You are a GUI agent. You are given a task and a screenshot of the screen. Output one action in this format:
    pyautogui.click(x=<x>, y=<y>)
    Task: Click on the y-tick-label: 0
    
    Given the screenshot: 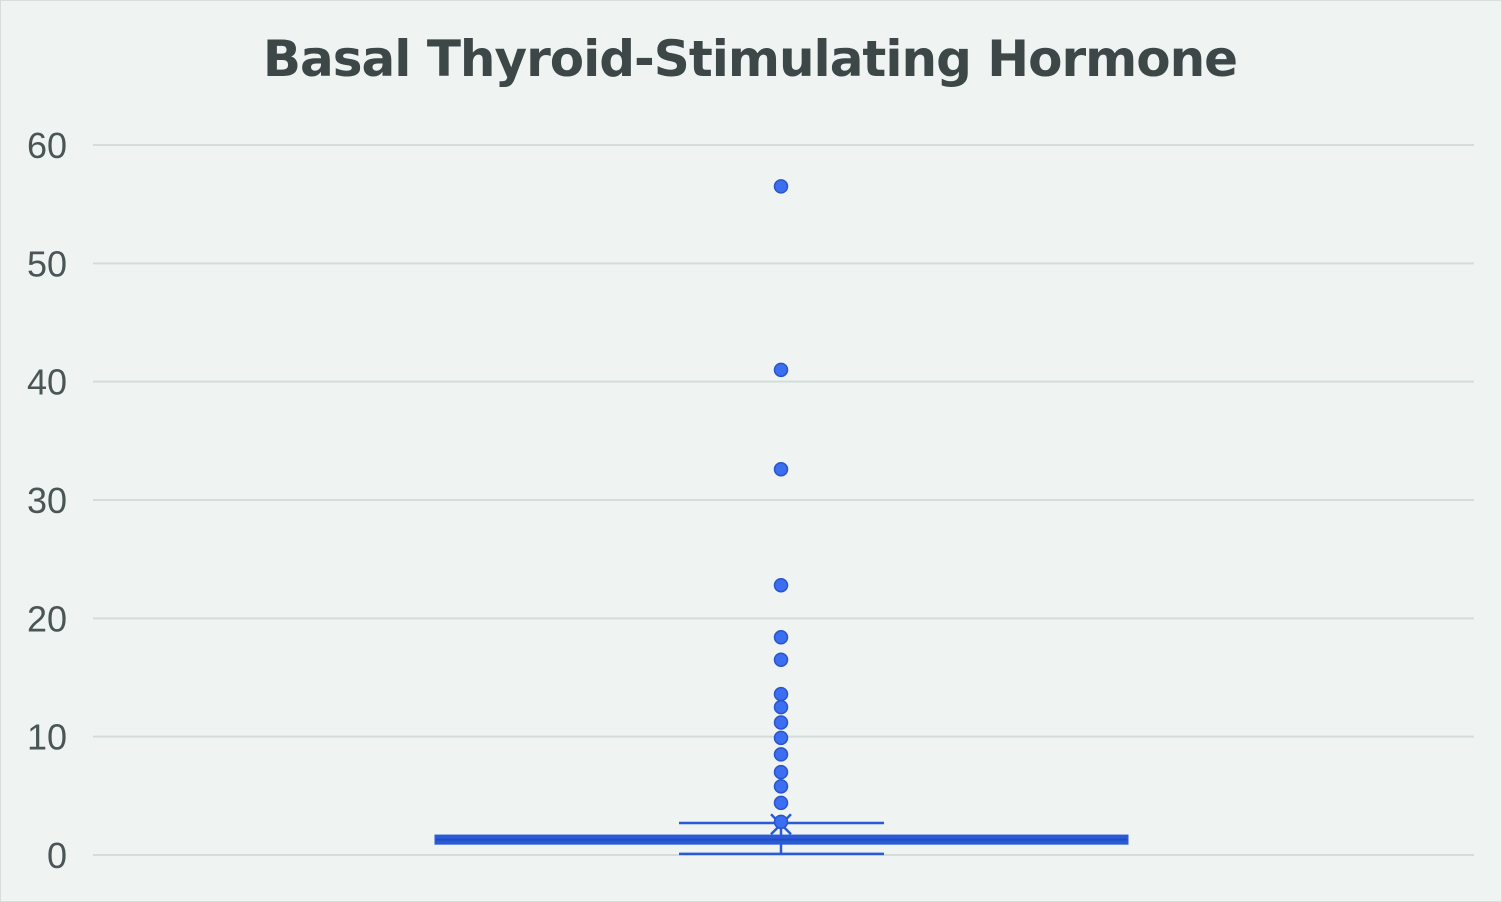 What is the action you would take?
    pyautogui.click(x=57, y=855)
    